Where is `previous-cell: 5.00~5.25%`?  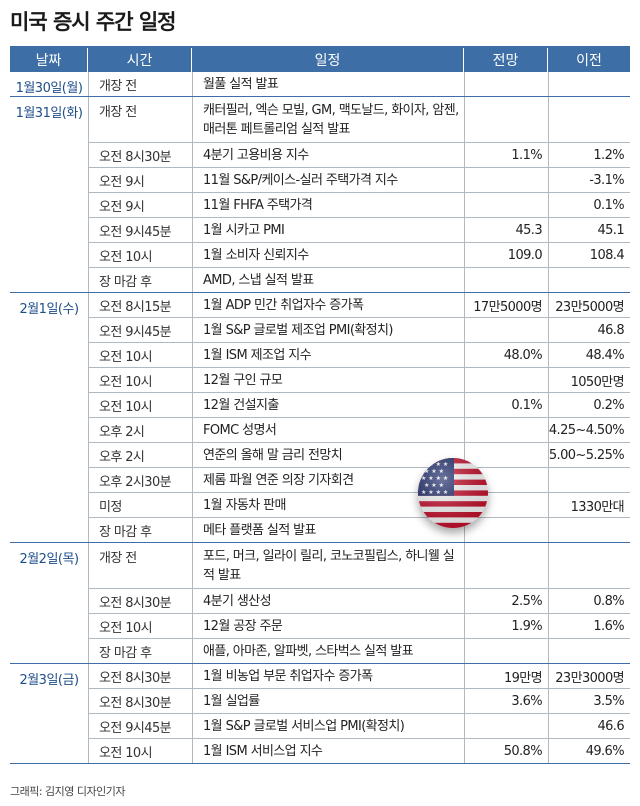
previous-cell: 5.00~5.25% is located at coordinates (589, 455).